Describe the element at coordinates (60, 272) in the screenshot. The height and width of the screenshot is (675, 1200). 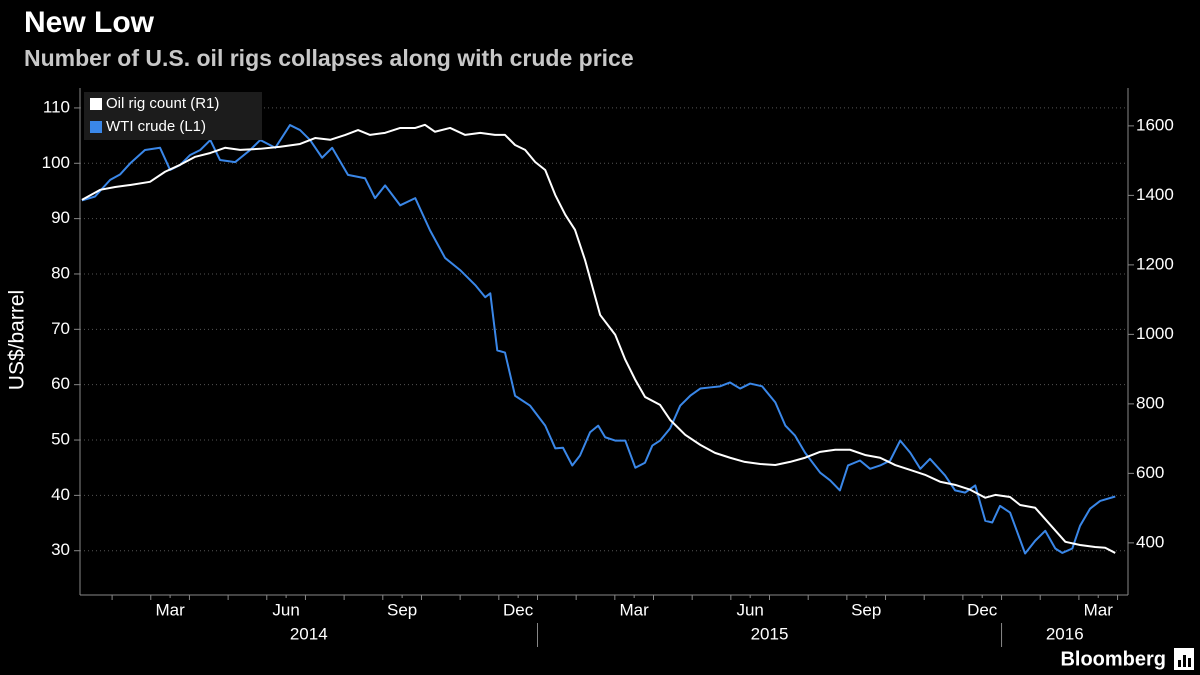
I see `y-tick-label: 80` at that location.